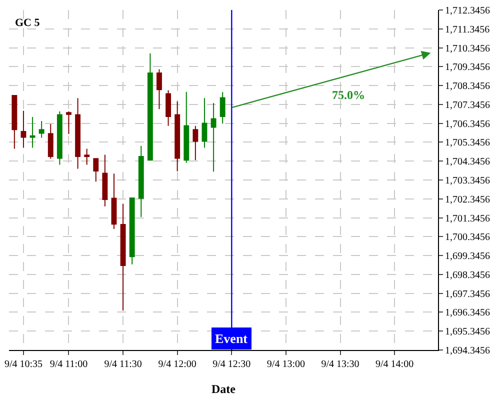 This screenshot has width=500, height=400. I want to click on text: GC 5, so click(27, 23).